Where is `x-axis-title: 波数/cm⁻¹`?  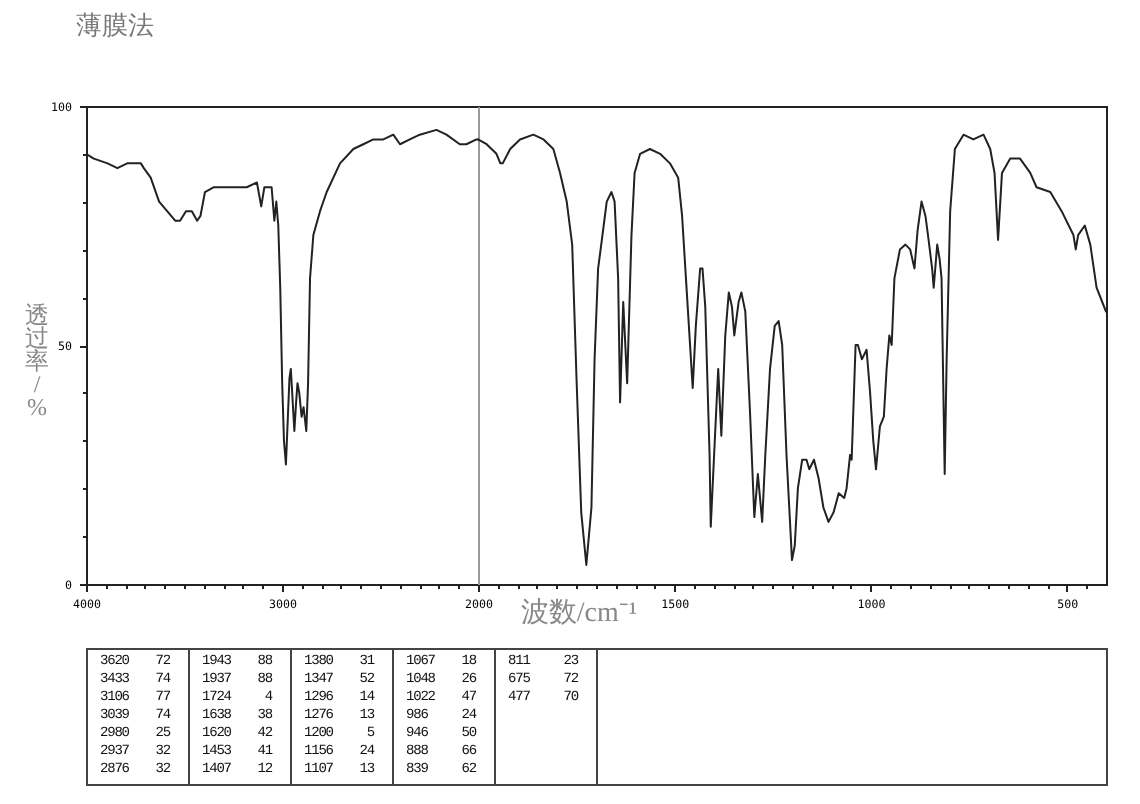
x-axis-title: 波数/cm⁻¹ is located at coordinates (579, 613).